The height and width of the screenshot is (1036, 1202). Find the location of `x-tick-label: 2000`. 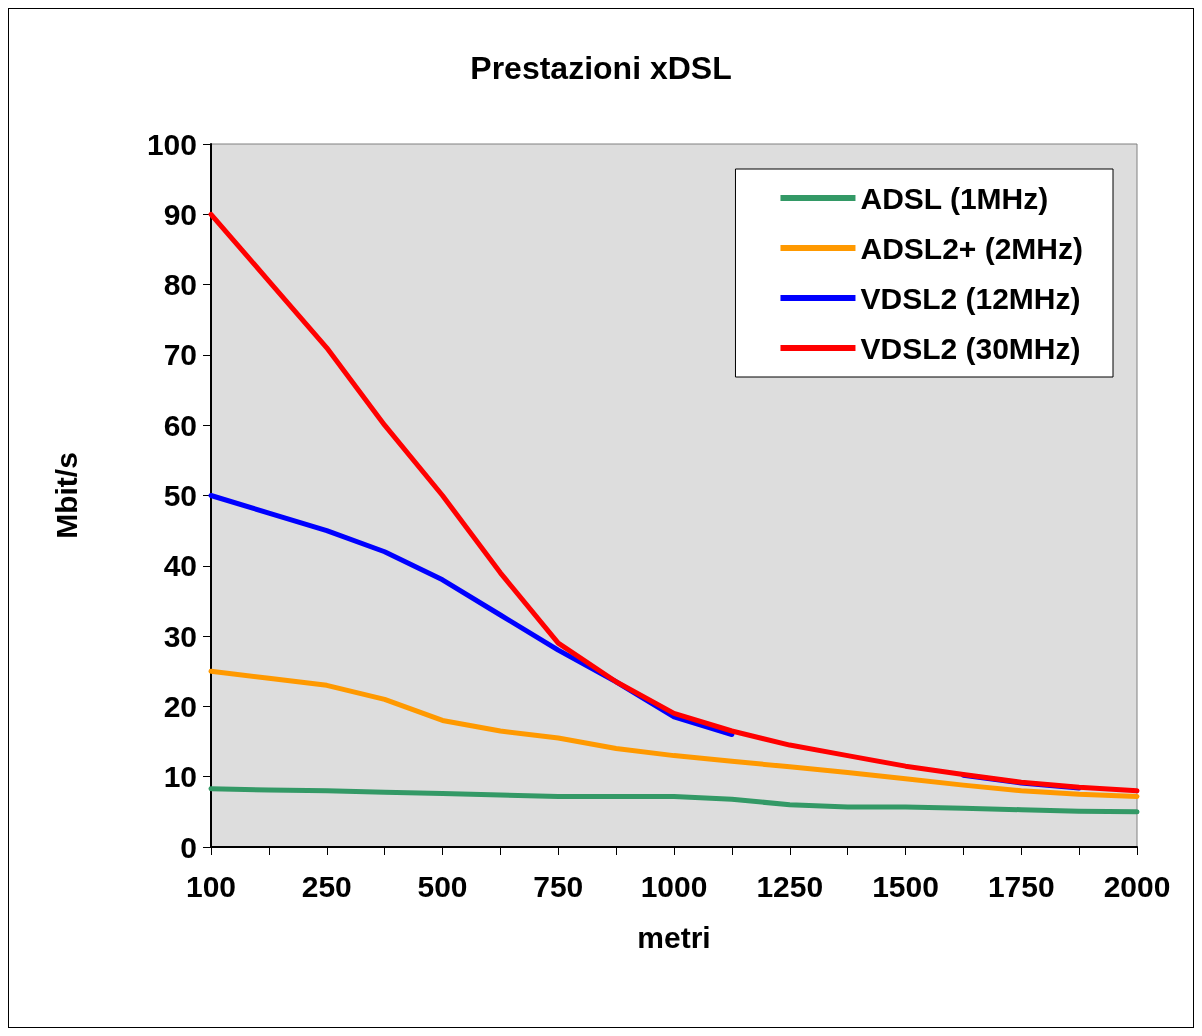

x-tick-label: 2000 is located at coordinates (1137, 886).